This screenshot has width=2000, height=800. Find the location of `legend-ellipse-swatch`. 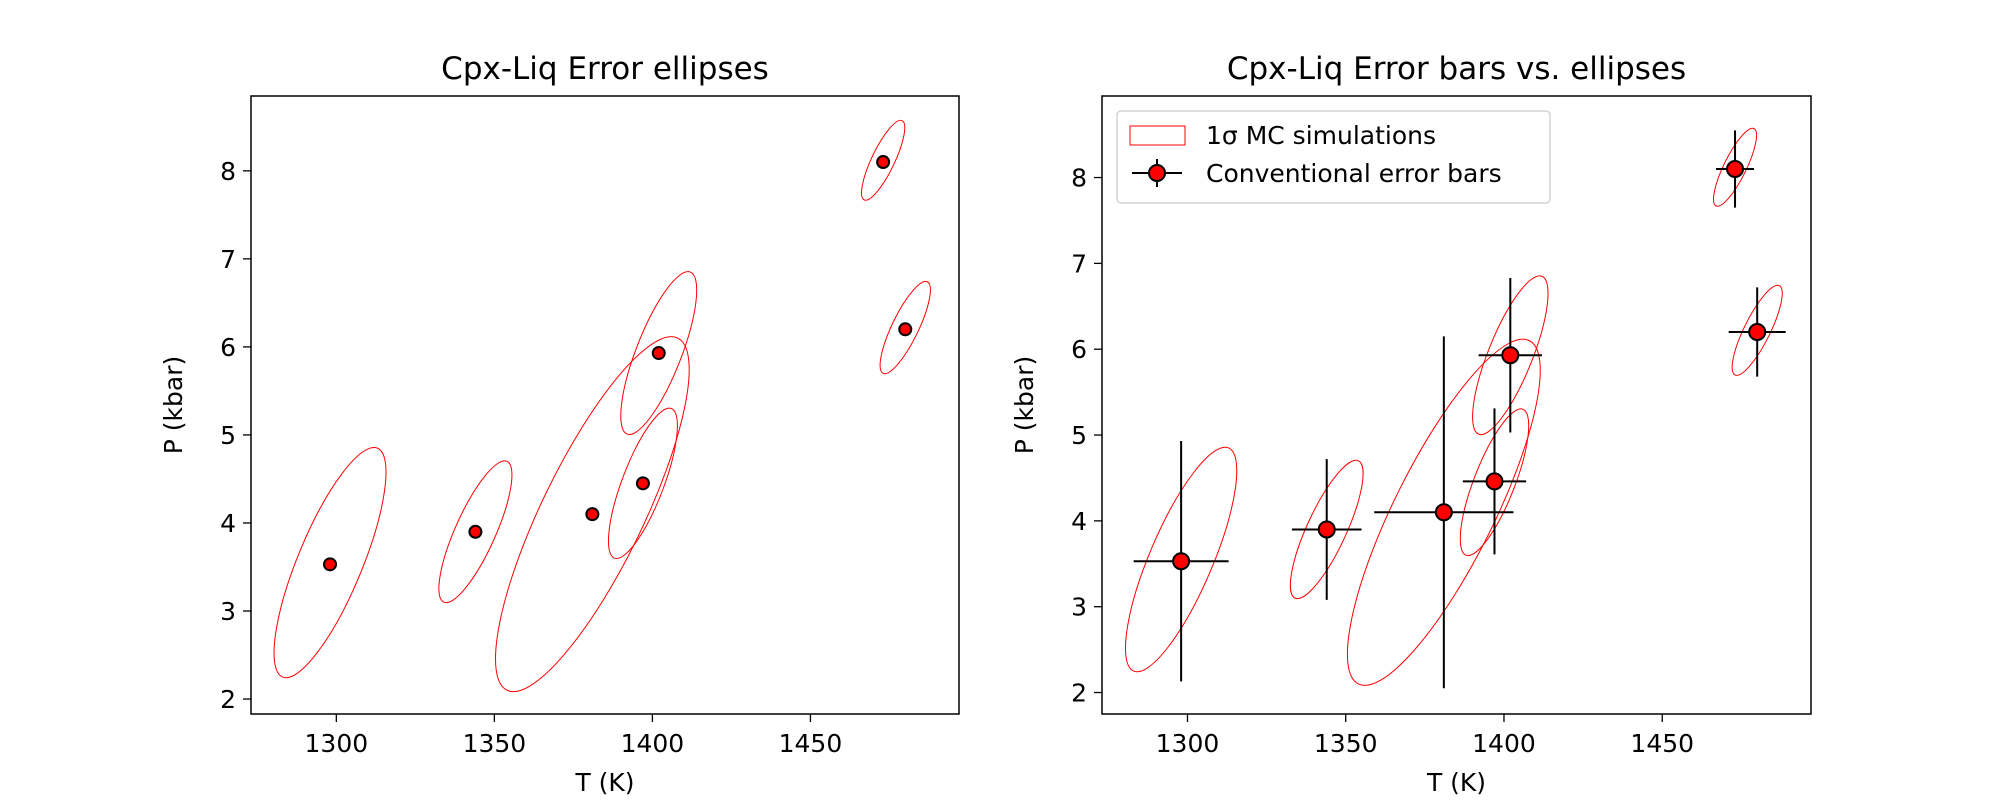

legend-ellipse-swatch is located at coordinates (1157, 135).